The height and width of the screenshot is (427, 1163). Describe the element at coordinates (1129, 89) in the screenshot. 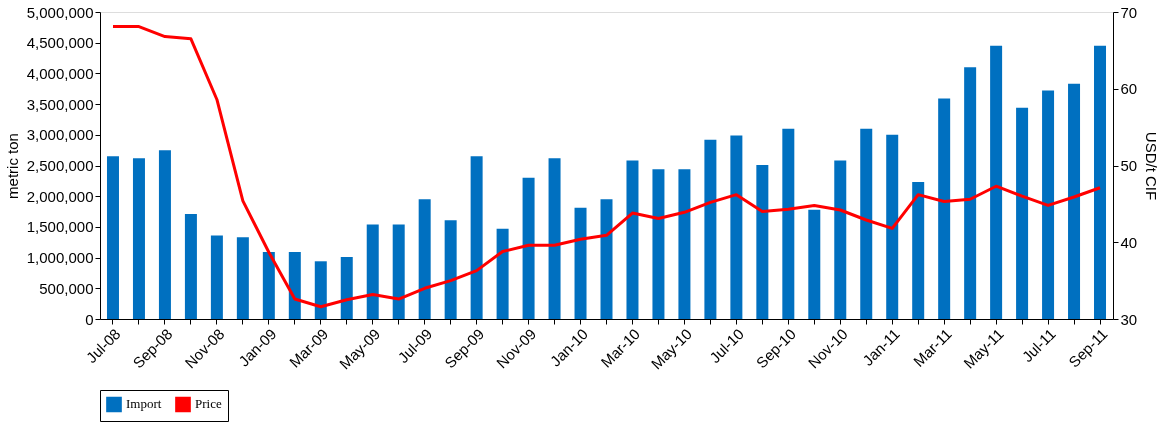

I see `y2-tick-label: 60` at that location.